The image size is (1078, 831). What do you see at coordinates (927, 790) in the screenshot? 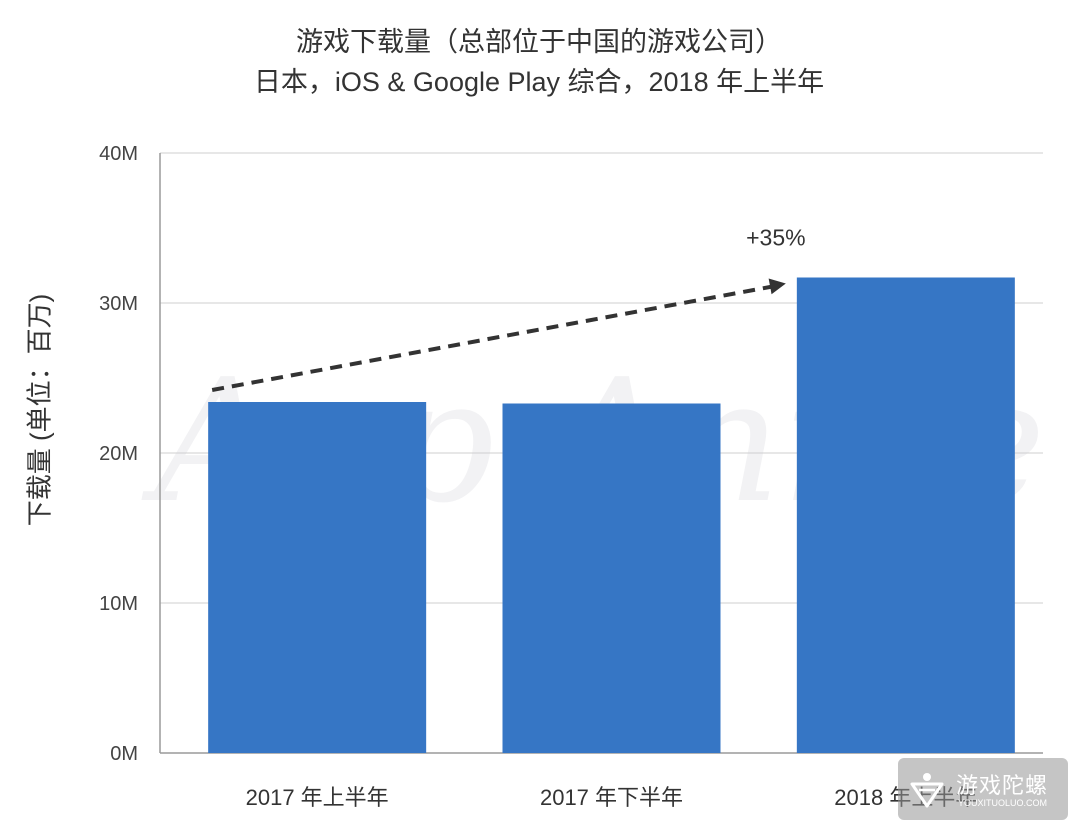
I see `spinning-top-icon` at bounding box center [927, 790].